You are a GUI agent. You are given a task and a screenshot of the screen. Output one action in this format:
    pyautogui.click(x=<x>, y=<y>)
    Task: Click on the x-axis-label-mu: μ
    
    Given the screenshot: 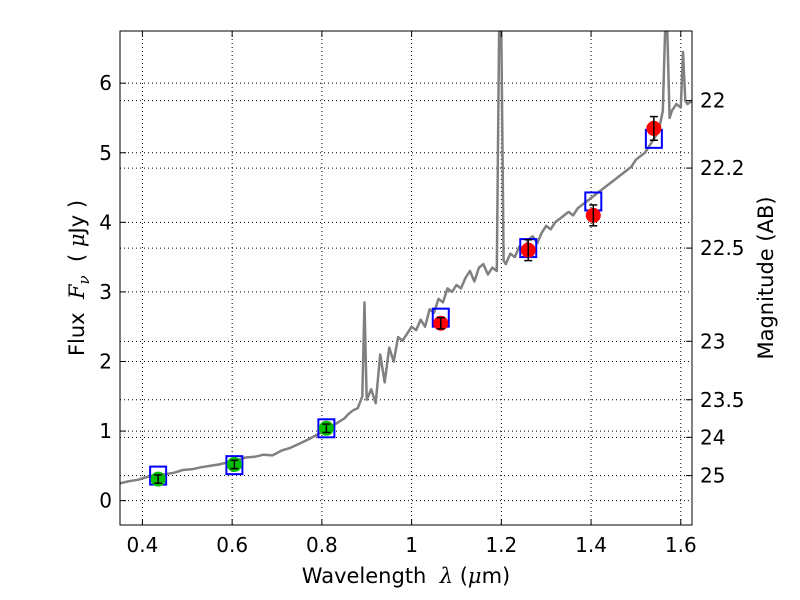 What is the action you would take?
    pyautogui.click(x=475, y=576)
    